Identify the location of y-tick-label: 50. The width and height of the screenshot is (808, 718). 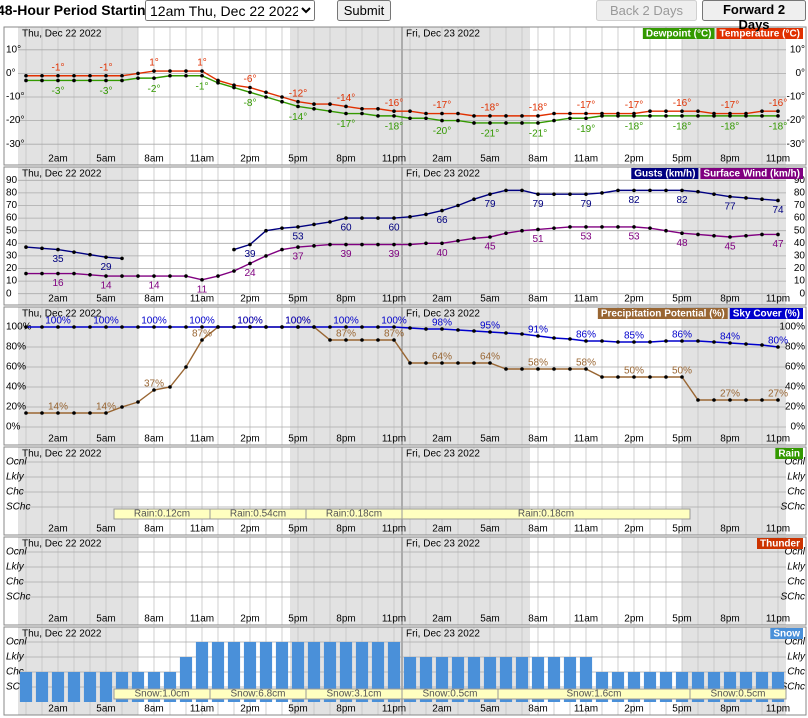
(12, 230).